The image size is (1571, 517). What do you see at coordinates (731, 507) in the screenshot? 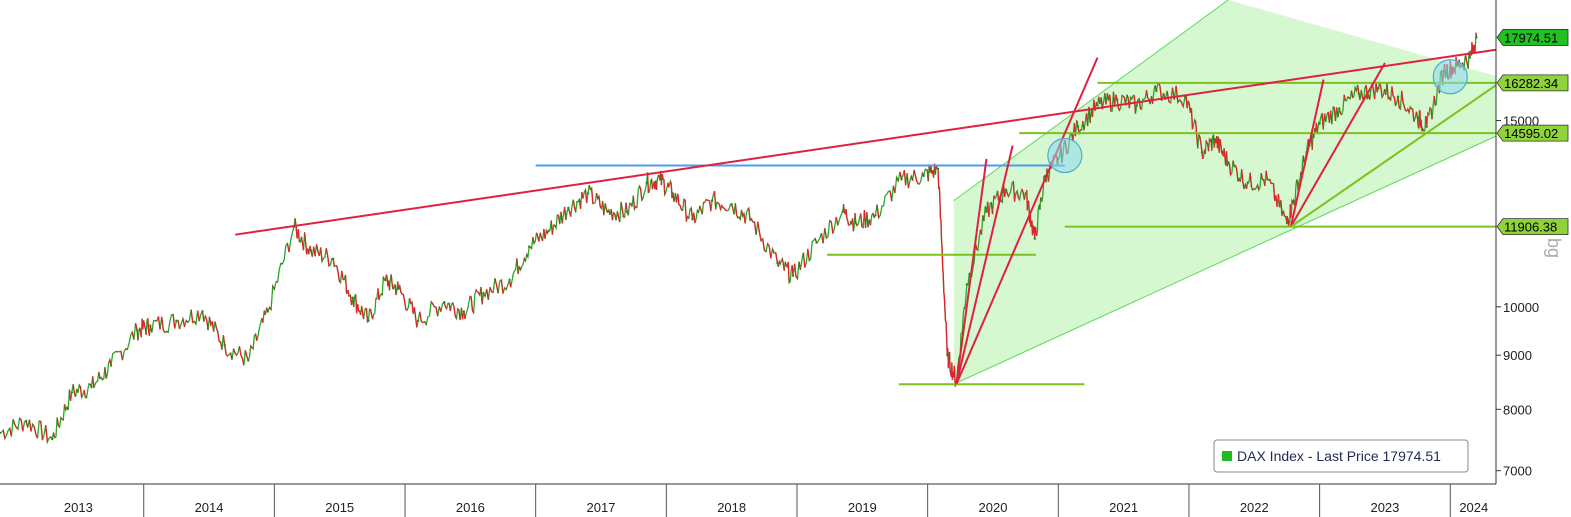
I see `x-tick-label: 2018` at bounding box center [731, 507].